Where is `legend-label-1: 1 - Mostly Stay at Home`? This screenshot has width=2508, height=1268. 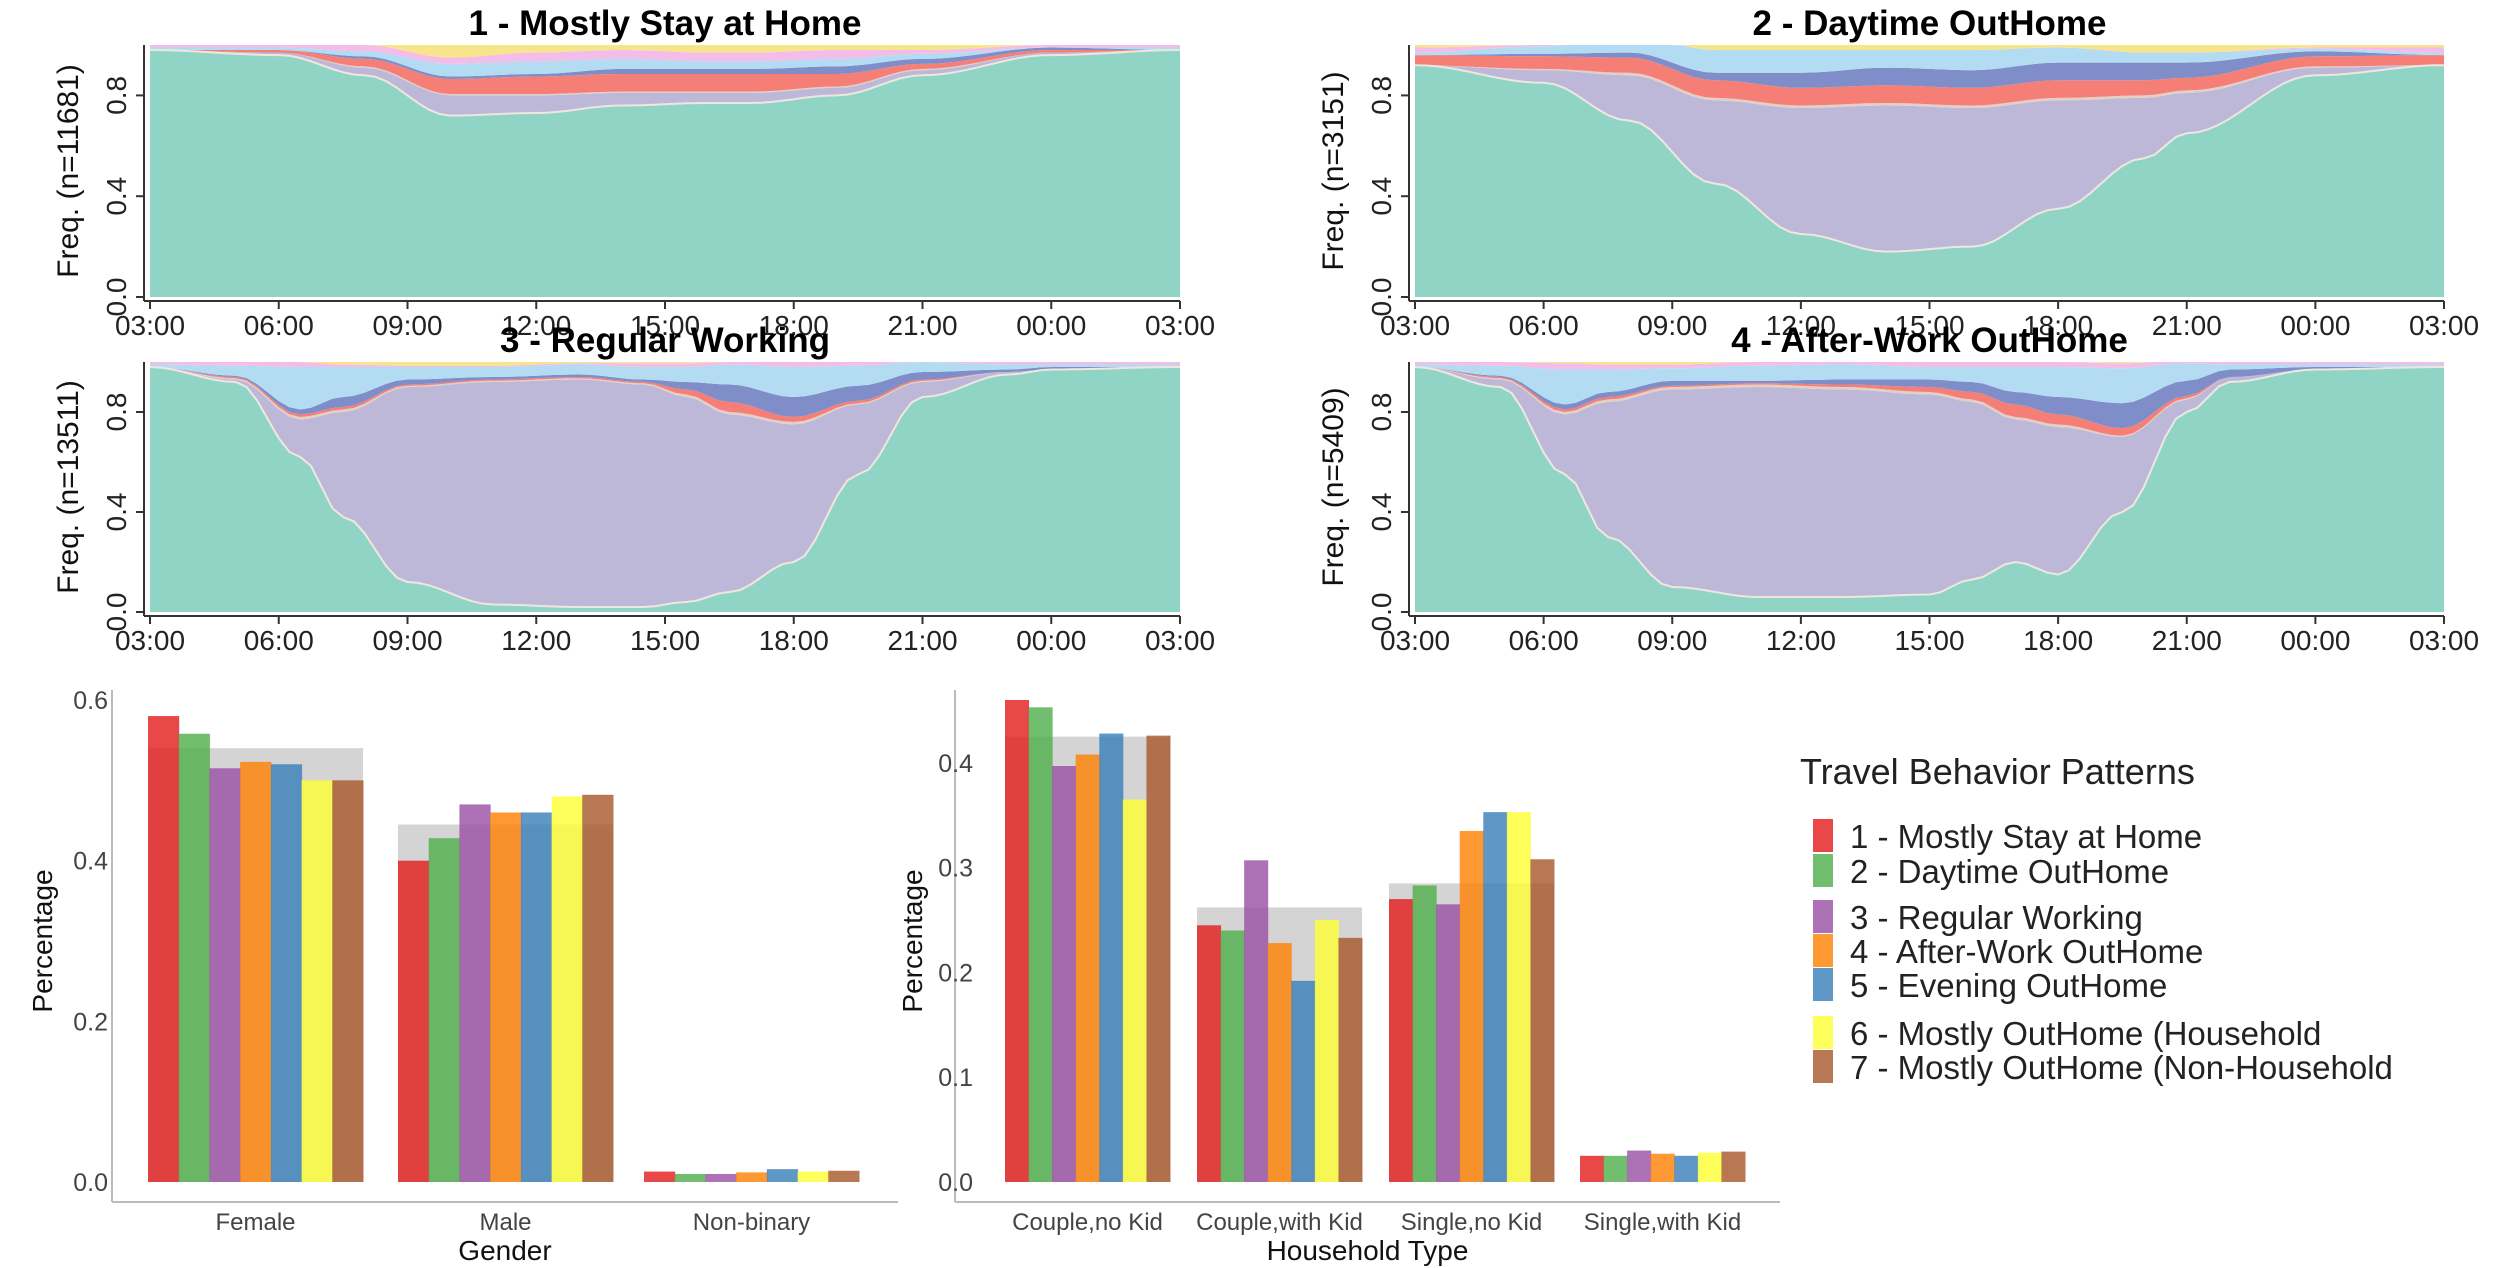 legend-label-1: 1 - Mostly Stay at Home is located at coordinates (2026, 836).